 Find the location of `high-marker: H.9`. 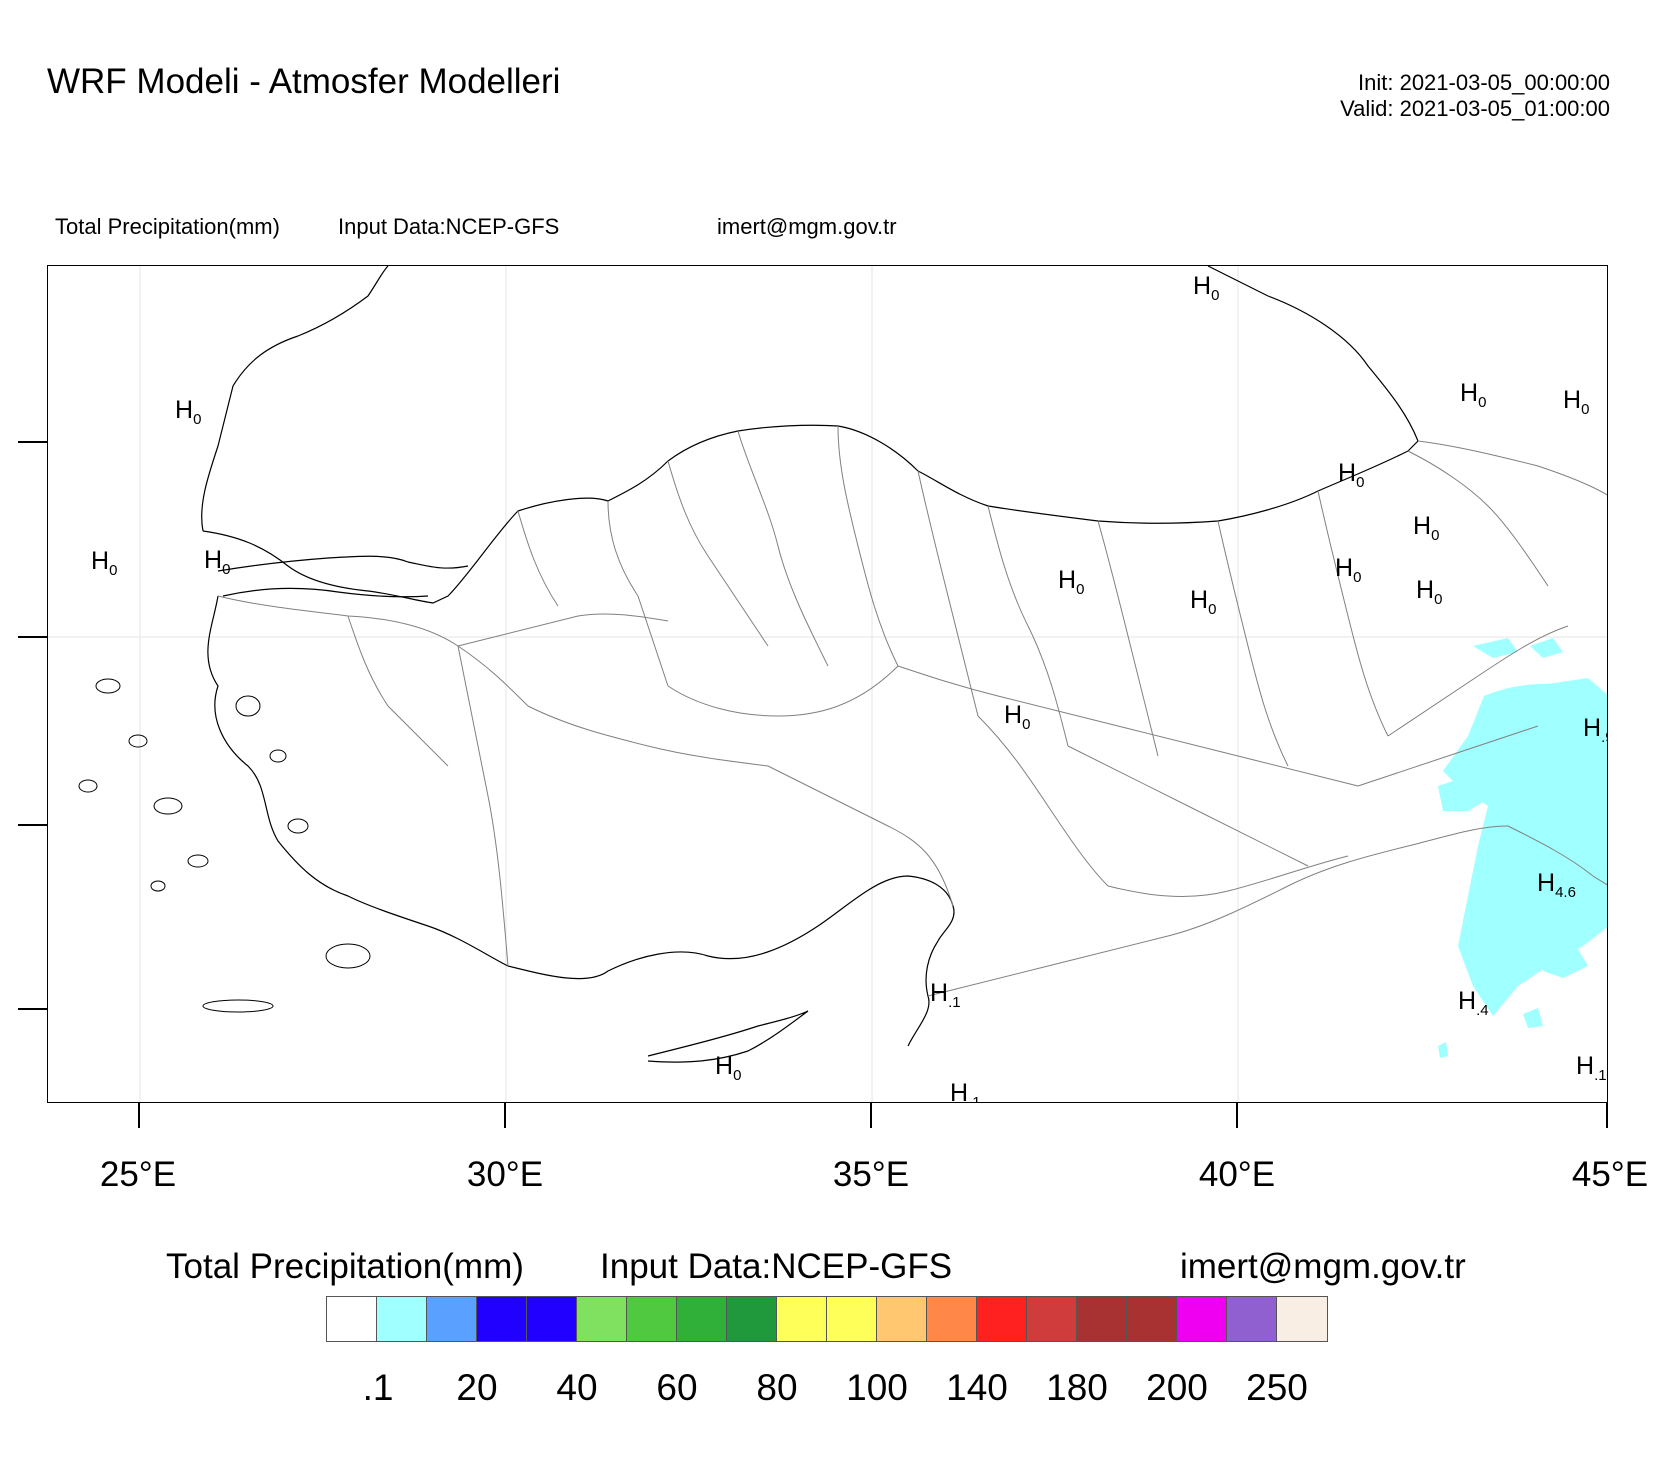

high-marker: H.9 is located at coordinates (1595, 730).